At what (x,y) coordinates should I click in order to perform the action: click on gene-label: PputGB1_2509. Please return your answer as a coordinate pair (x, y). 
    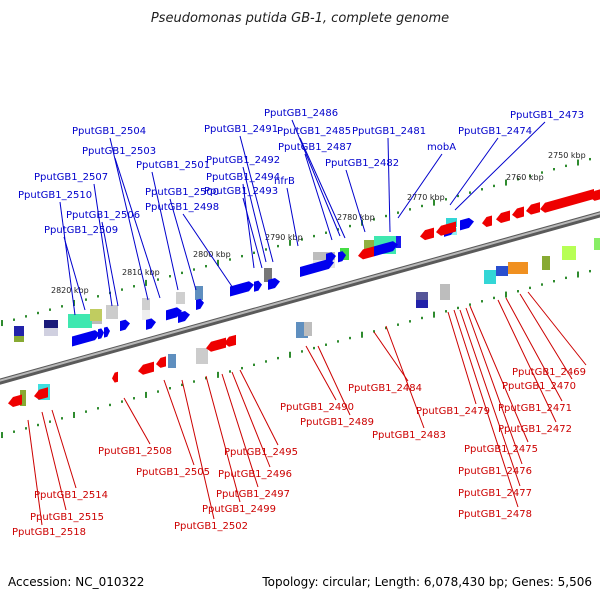
    Looking at the image, I should click on (81, 230).